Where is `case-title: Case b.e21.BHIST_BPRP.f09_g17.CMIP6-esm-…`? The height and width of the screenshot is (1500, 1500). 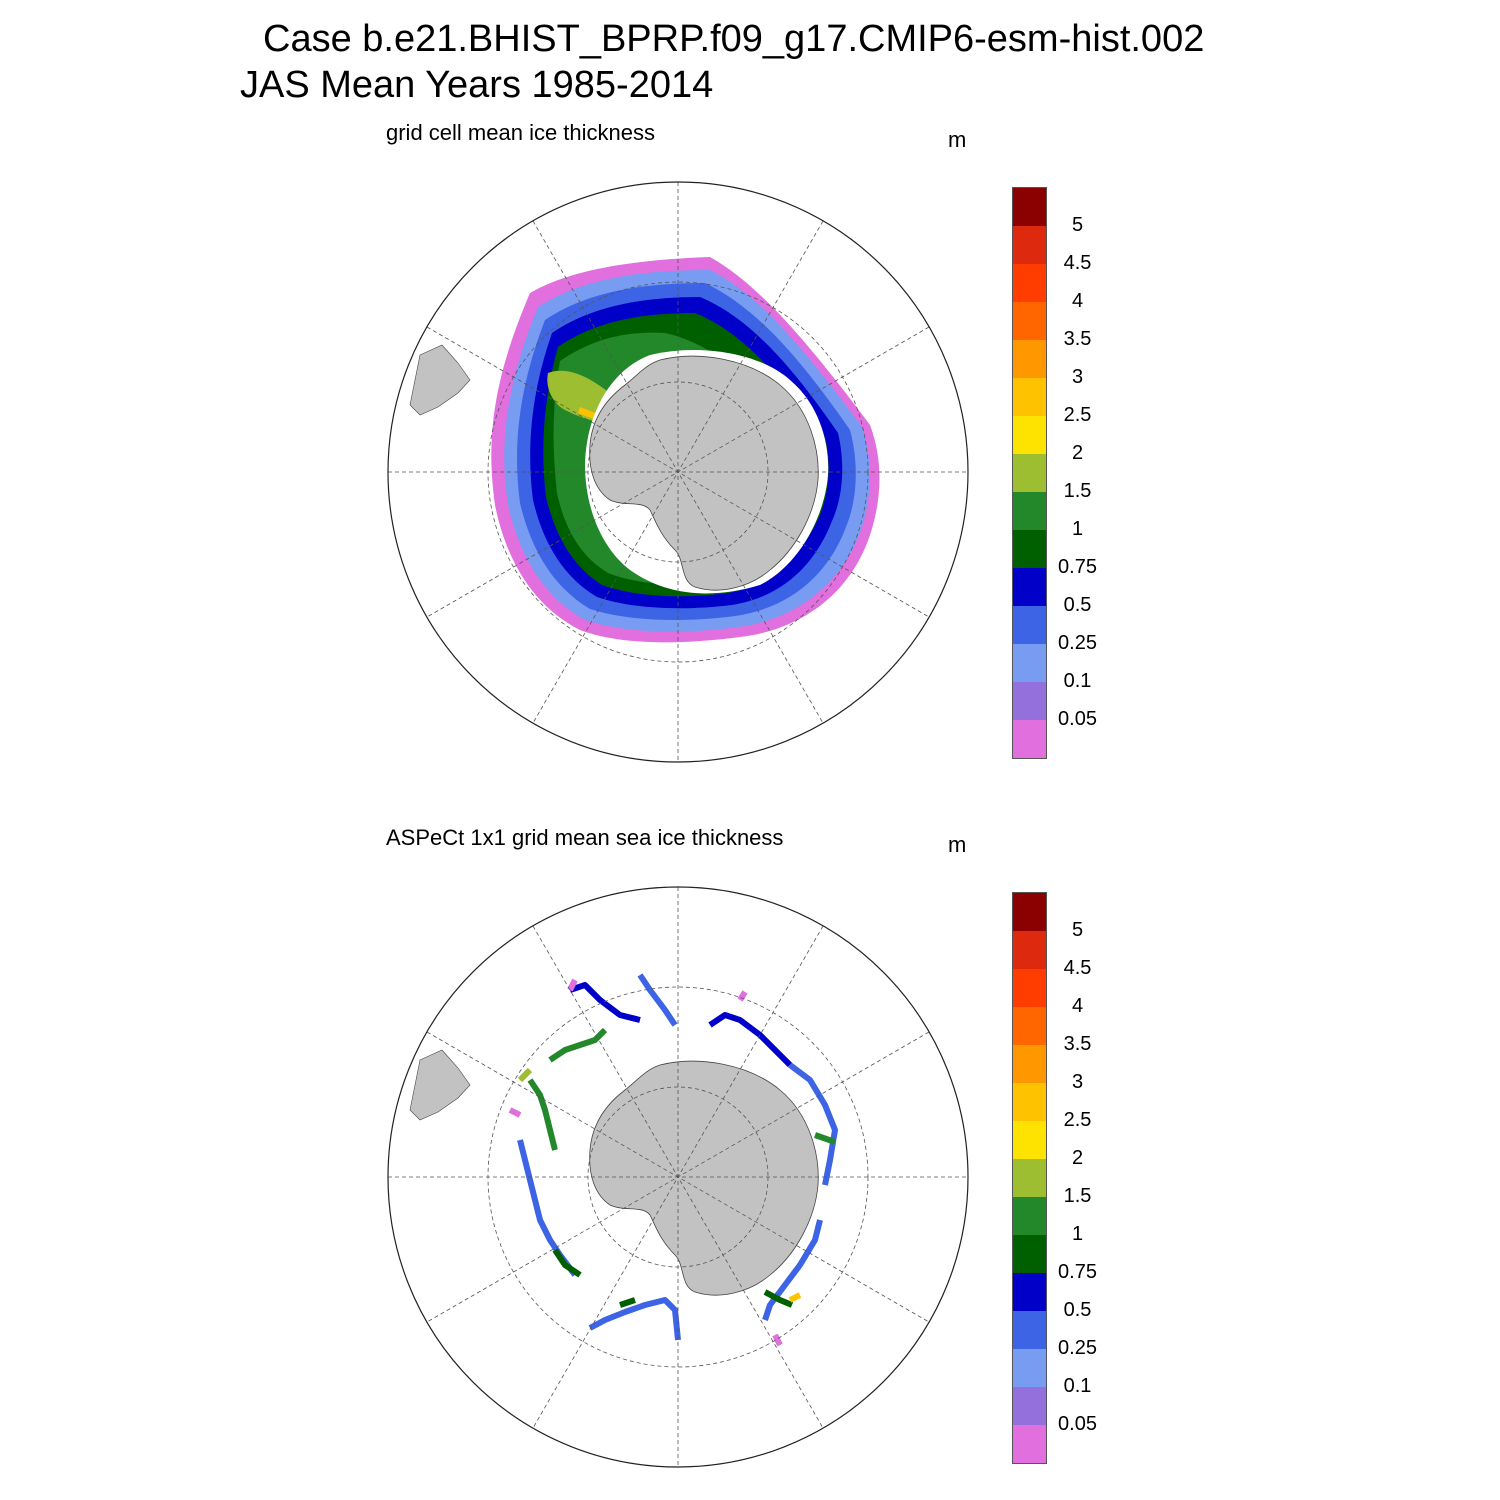
case-title: Case b.e21.BHIST_BPRP.f09_g17.CMIP6-esm-… is located at coordinates (734, 39).